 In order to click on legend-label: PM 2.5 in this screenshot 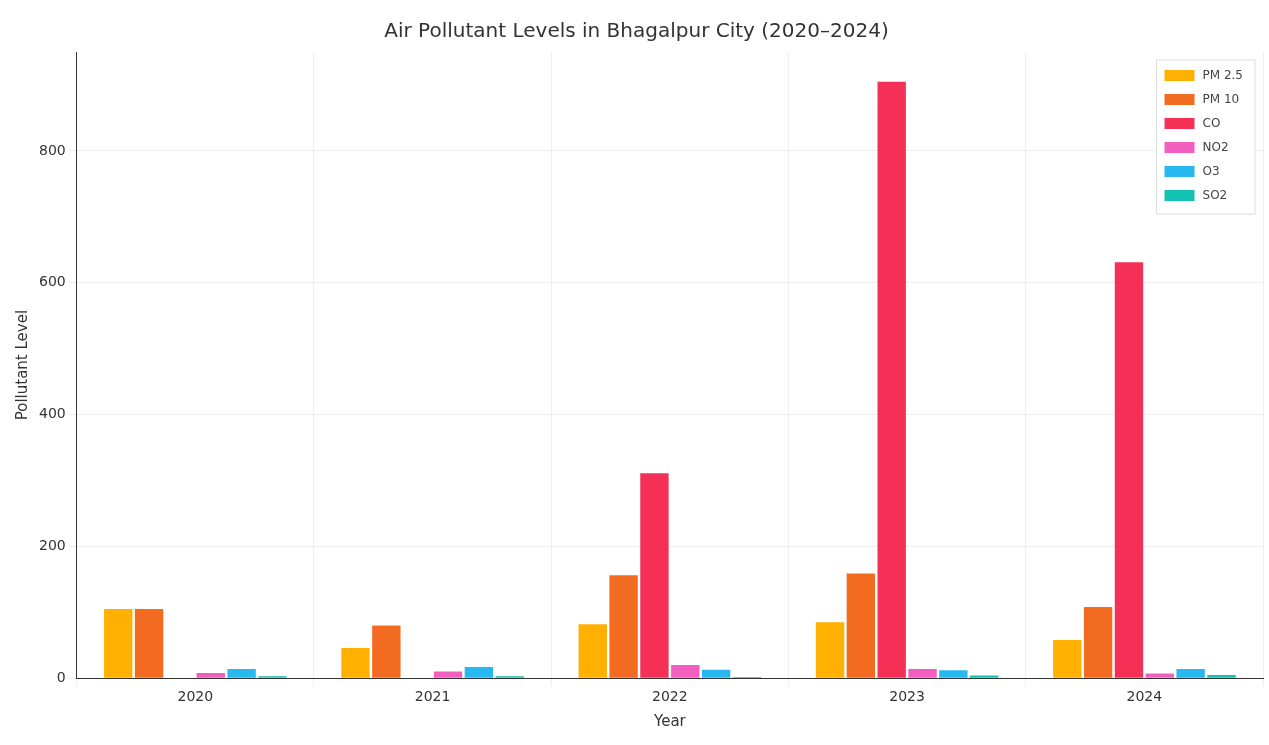, I will do `click(1223, 75)`.